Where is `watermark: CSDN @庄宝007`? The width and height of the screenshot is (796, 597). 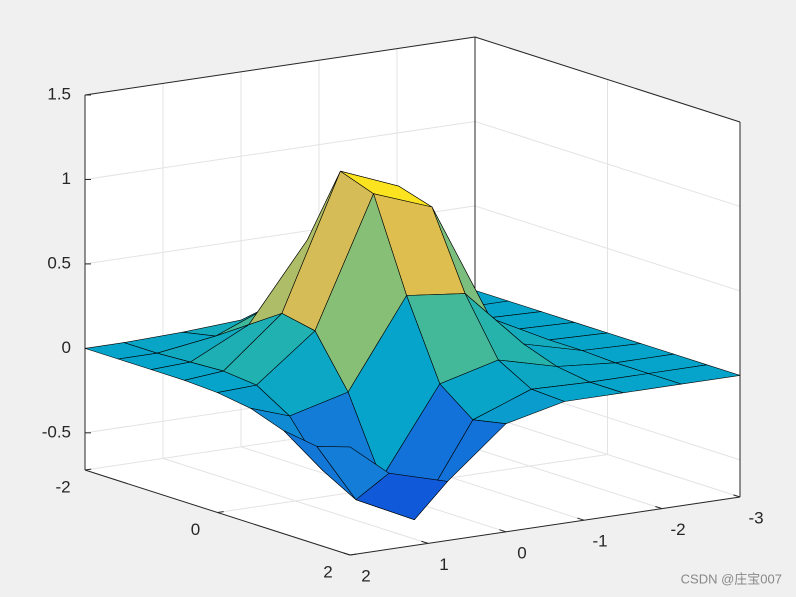
watermark: CSDN @庄宝007 is located at coordinates (731, 578).